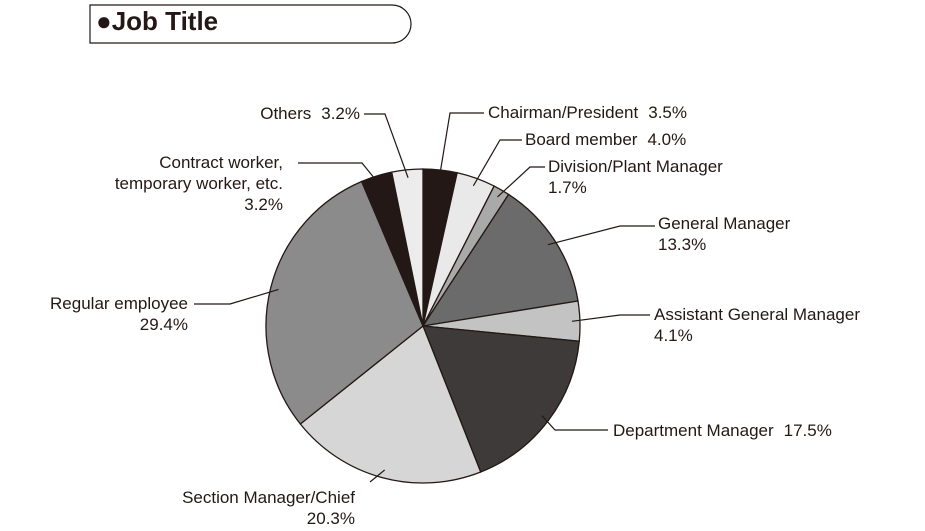 The width and height of the screenshot is (925, 531). What do you see at coordinates (757, 314) in the screenshot?
I see `category-label: Assistant General Manager` at bounding box center [757, 314].